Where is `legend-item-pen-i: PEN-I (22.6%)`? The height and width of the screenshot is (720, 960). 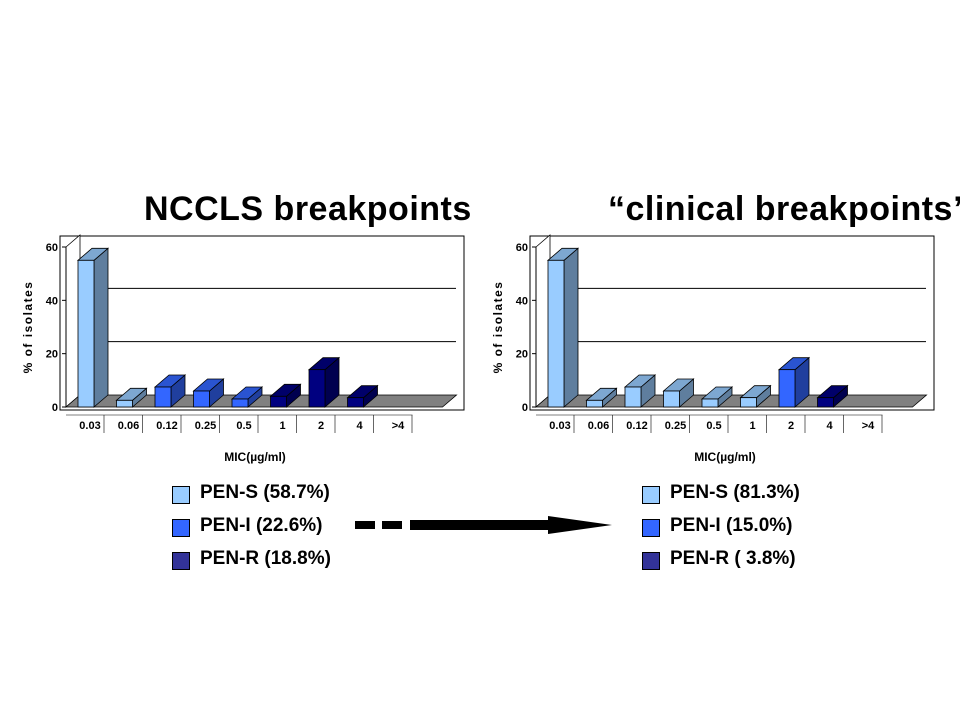 legend-item-pen-i: PEN-I (22.6%) is located at coordinates (285, 529).